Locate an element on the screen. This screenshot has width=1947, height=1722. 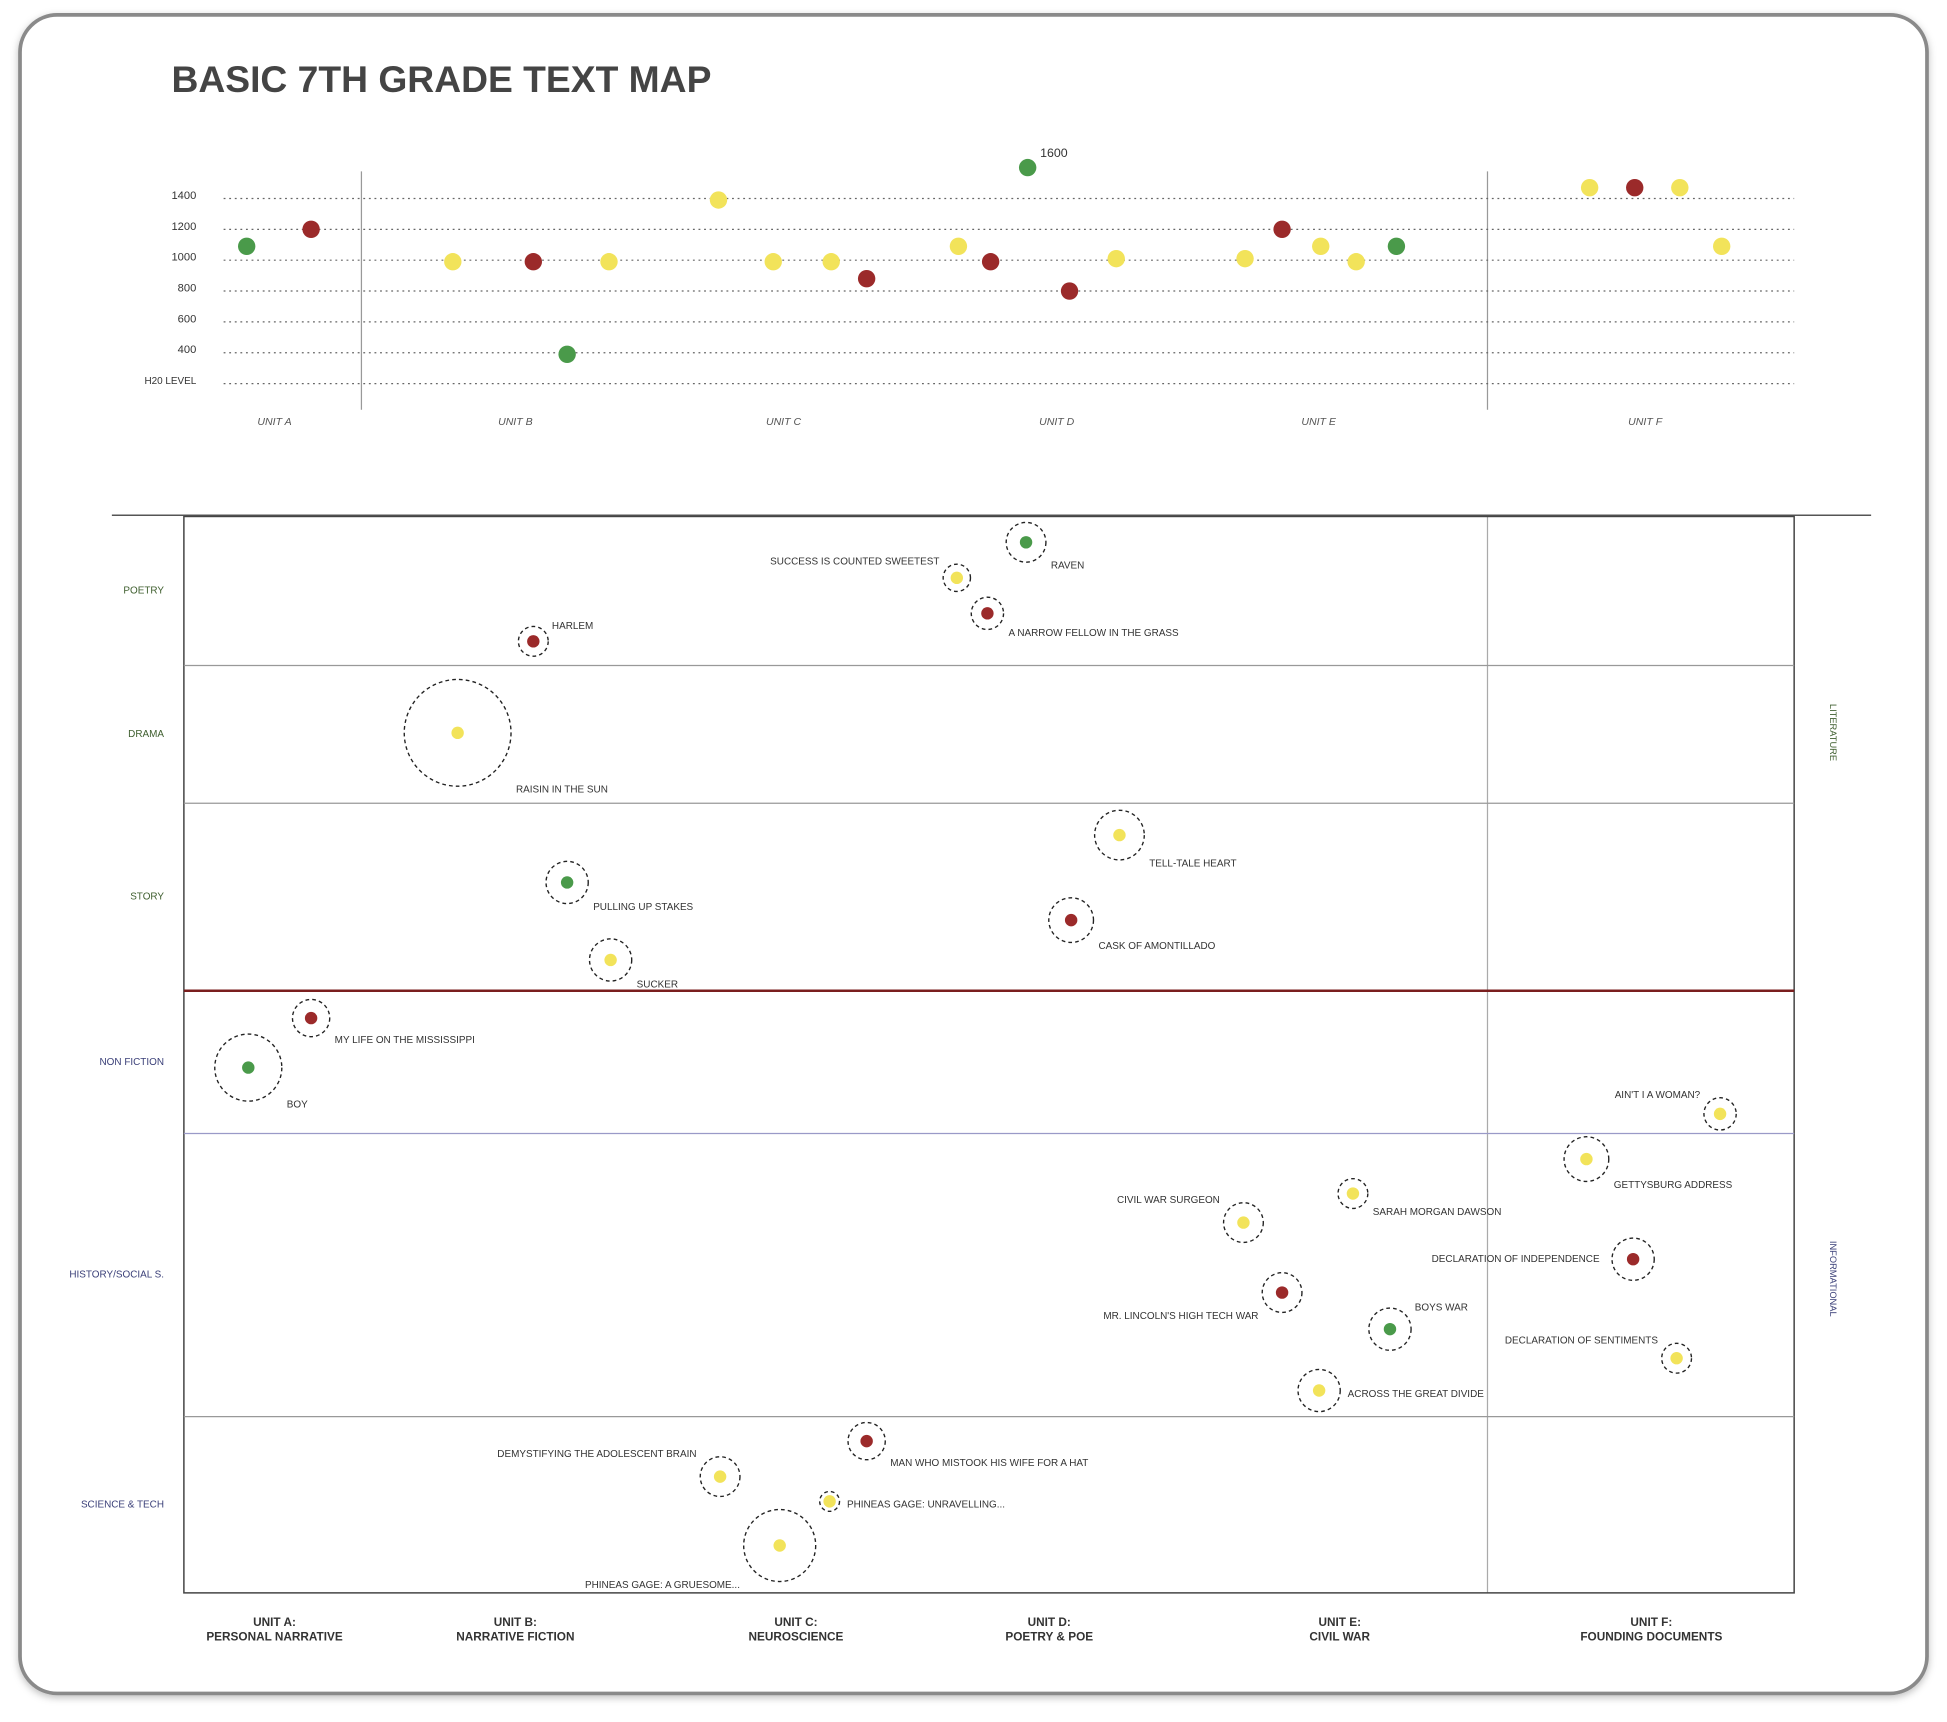
y-tick-label: 600 is located at coordinates (187, 319).